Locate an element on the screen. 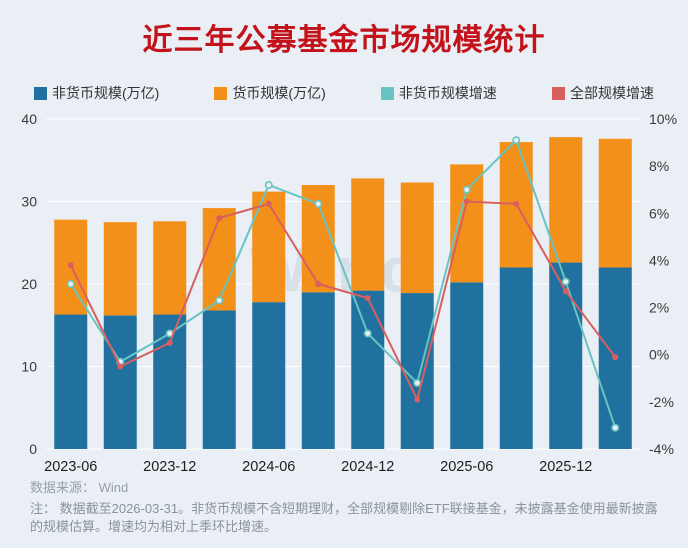 Image resolution: width=688 pixels, height=548 pixels. right-axis-tick: 2% is located at coordinates (659, 308).